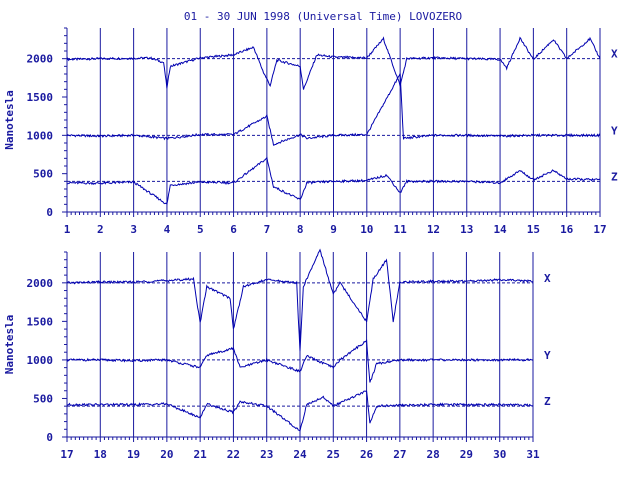  What do you see at coordinates (567, 229) in the screenshot?
I see `x-tick-label: 16` at bounding box center [567, 229].